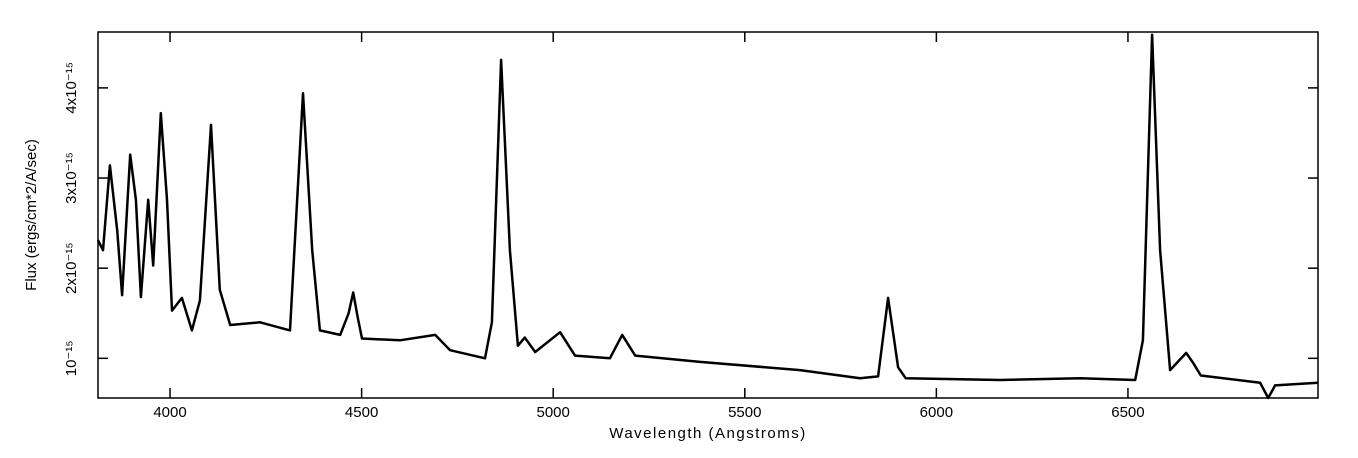  I want to click on x-axis-label: Wavelength (Angstroms), so click(708, 433).